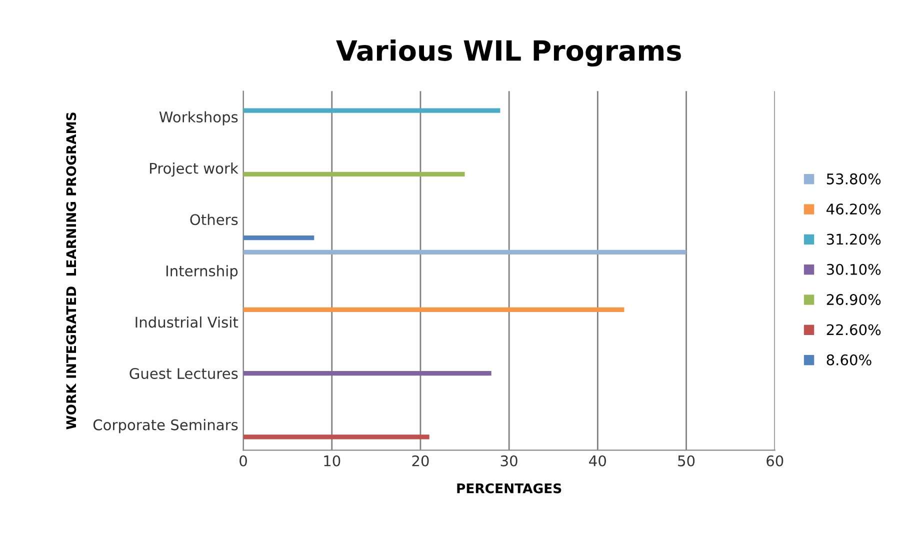 This screenshot has height=536, width=901. I want to click on legend-label: 31.20%, so click(853, 239).